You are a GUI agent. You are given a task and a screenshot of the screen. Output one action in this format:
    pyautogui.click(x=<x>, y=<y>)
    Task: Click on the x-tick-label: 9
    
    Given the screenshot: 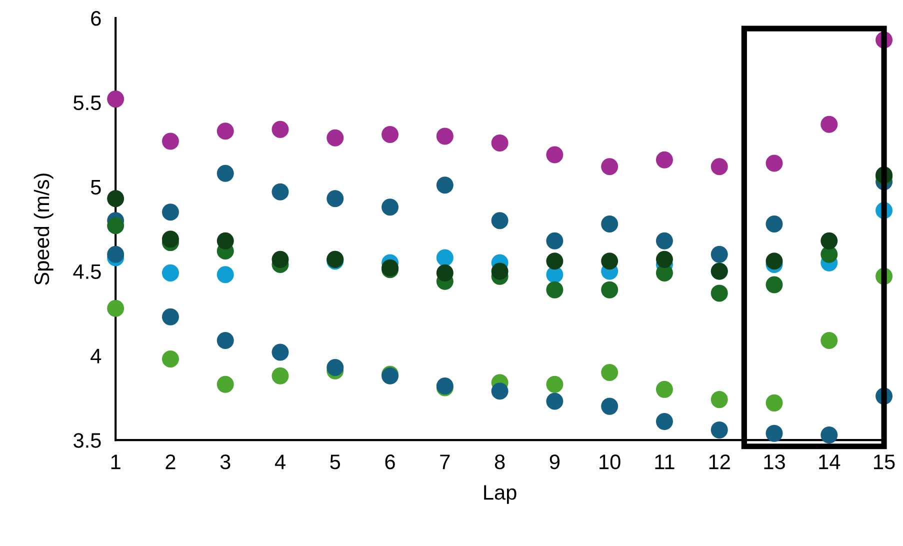 What is the action you would take?
    pyautogui.click(x=555, y=462)
    